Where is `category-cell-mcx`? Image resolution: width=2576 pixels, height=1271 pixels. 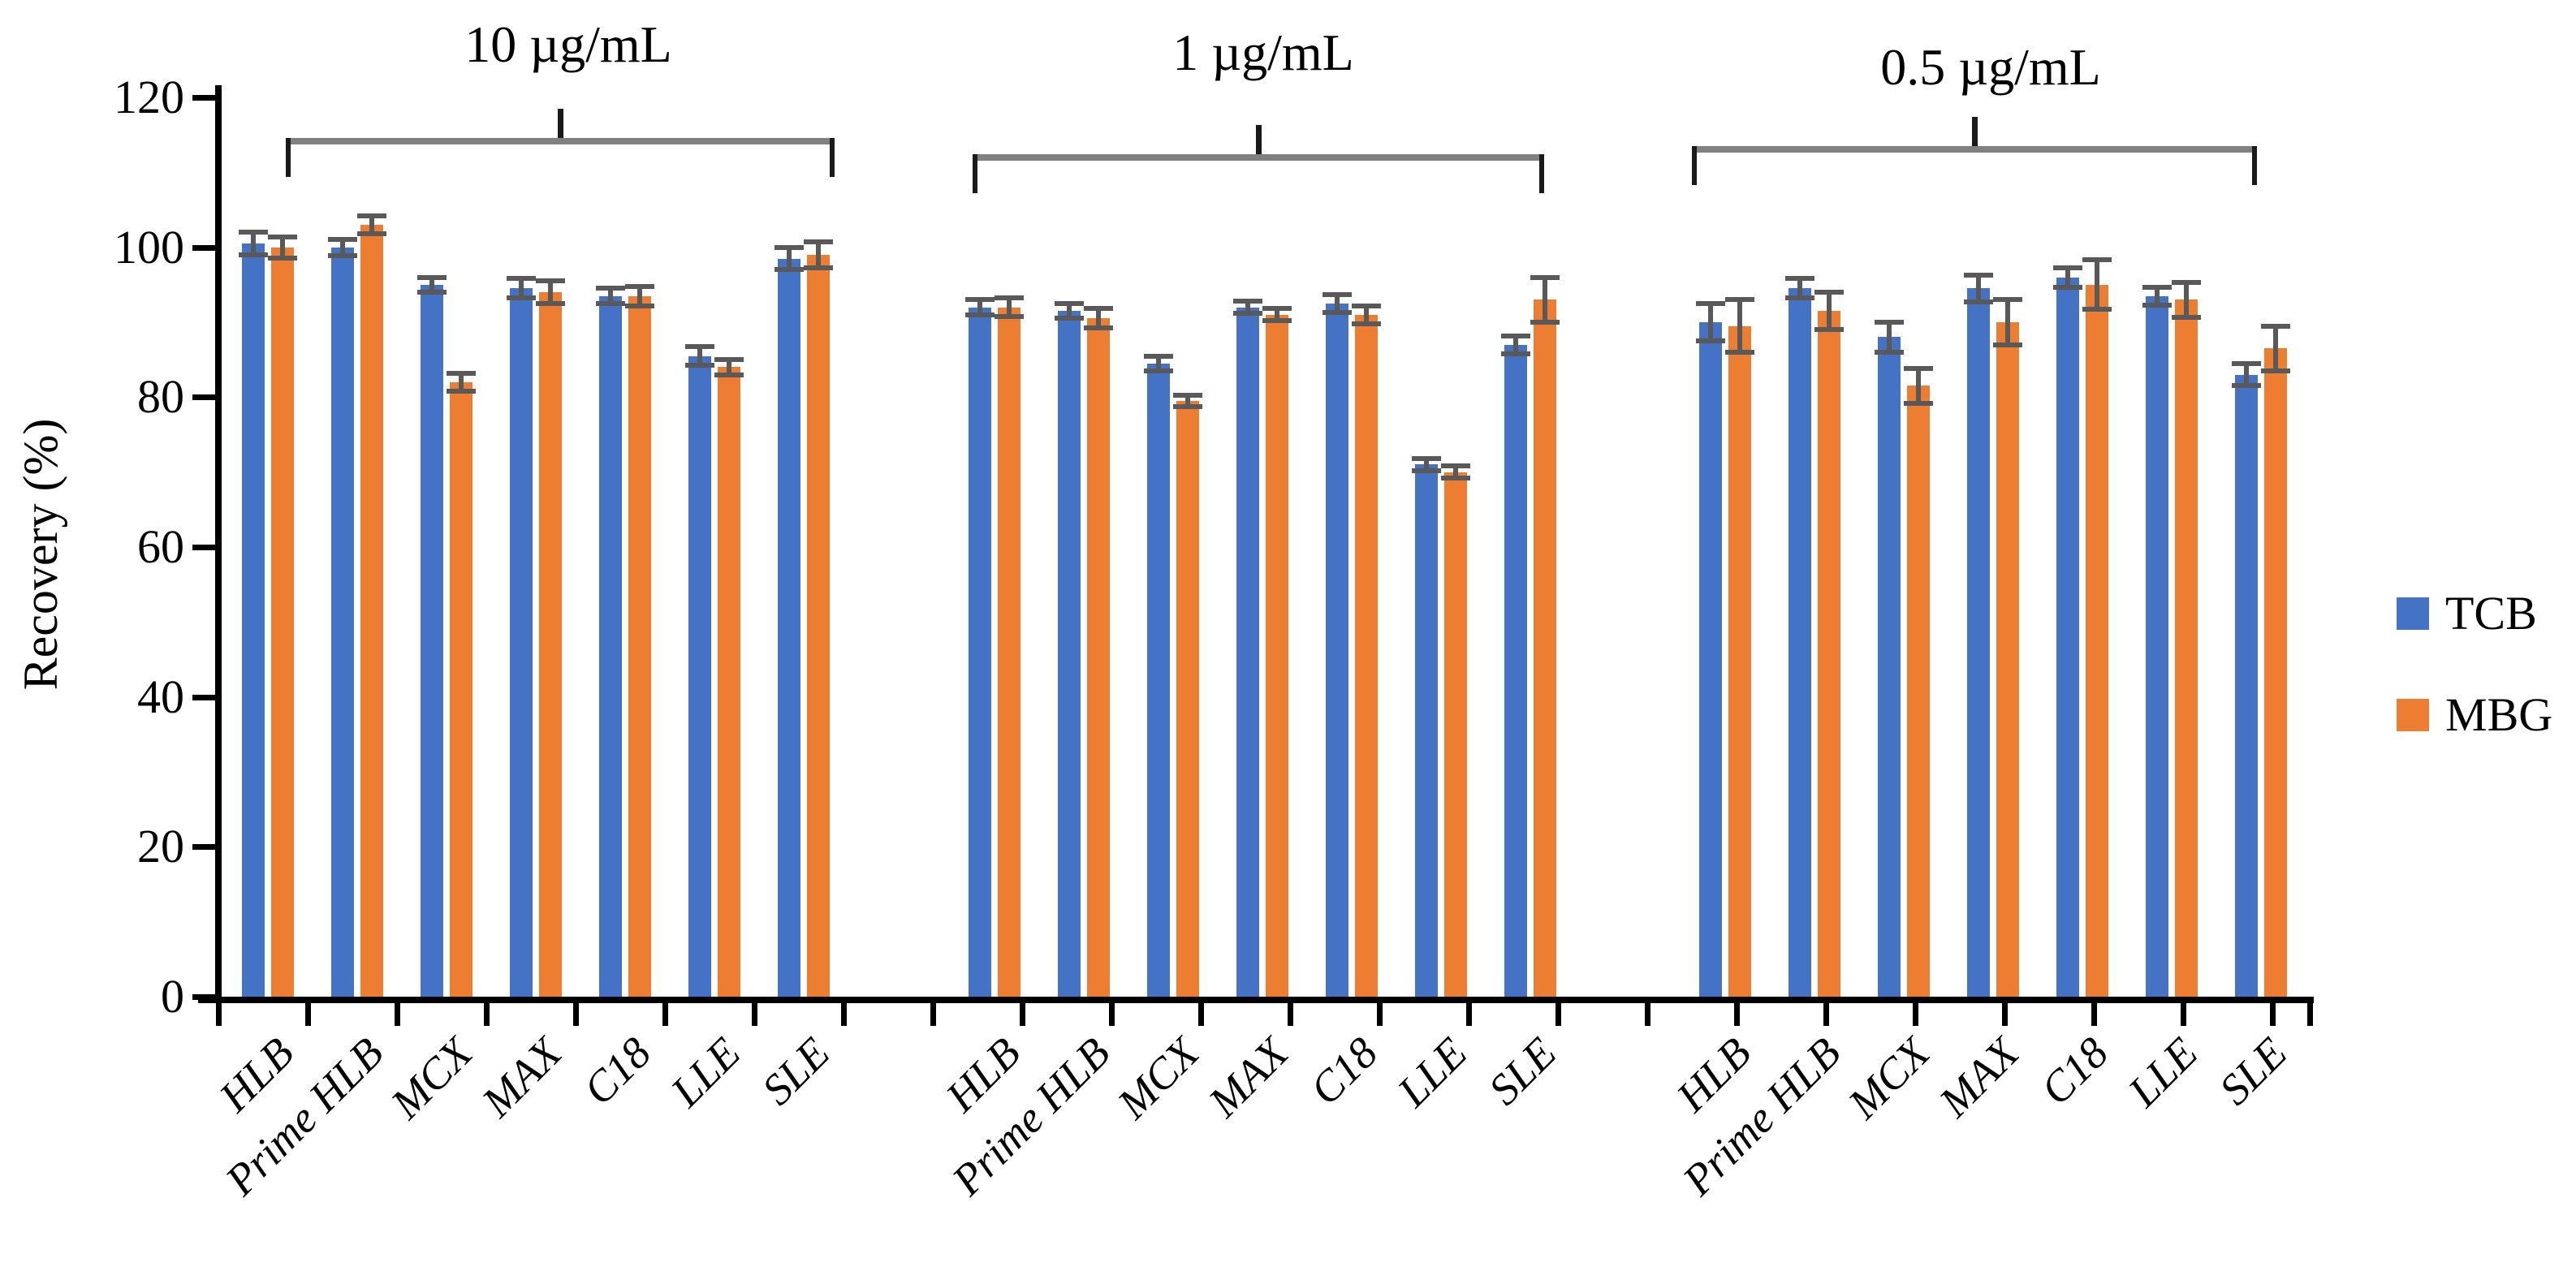 category-cell-mcx is located at coordinates (1173, 547).